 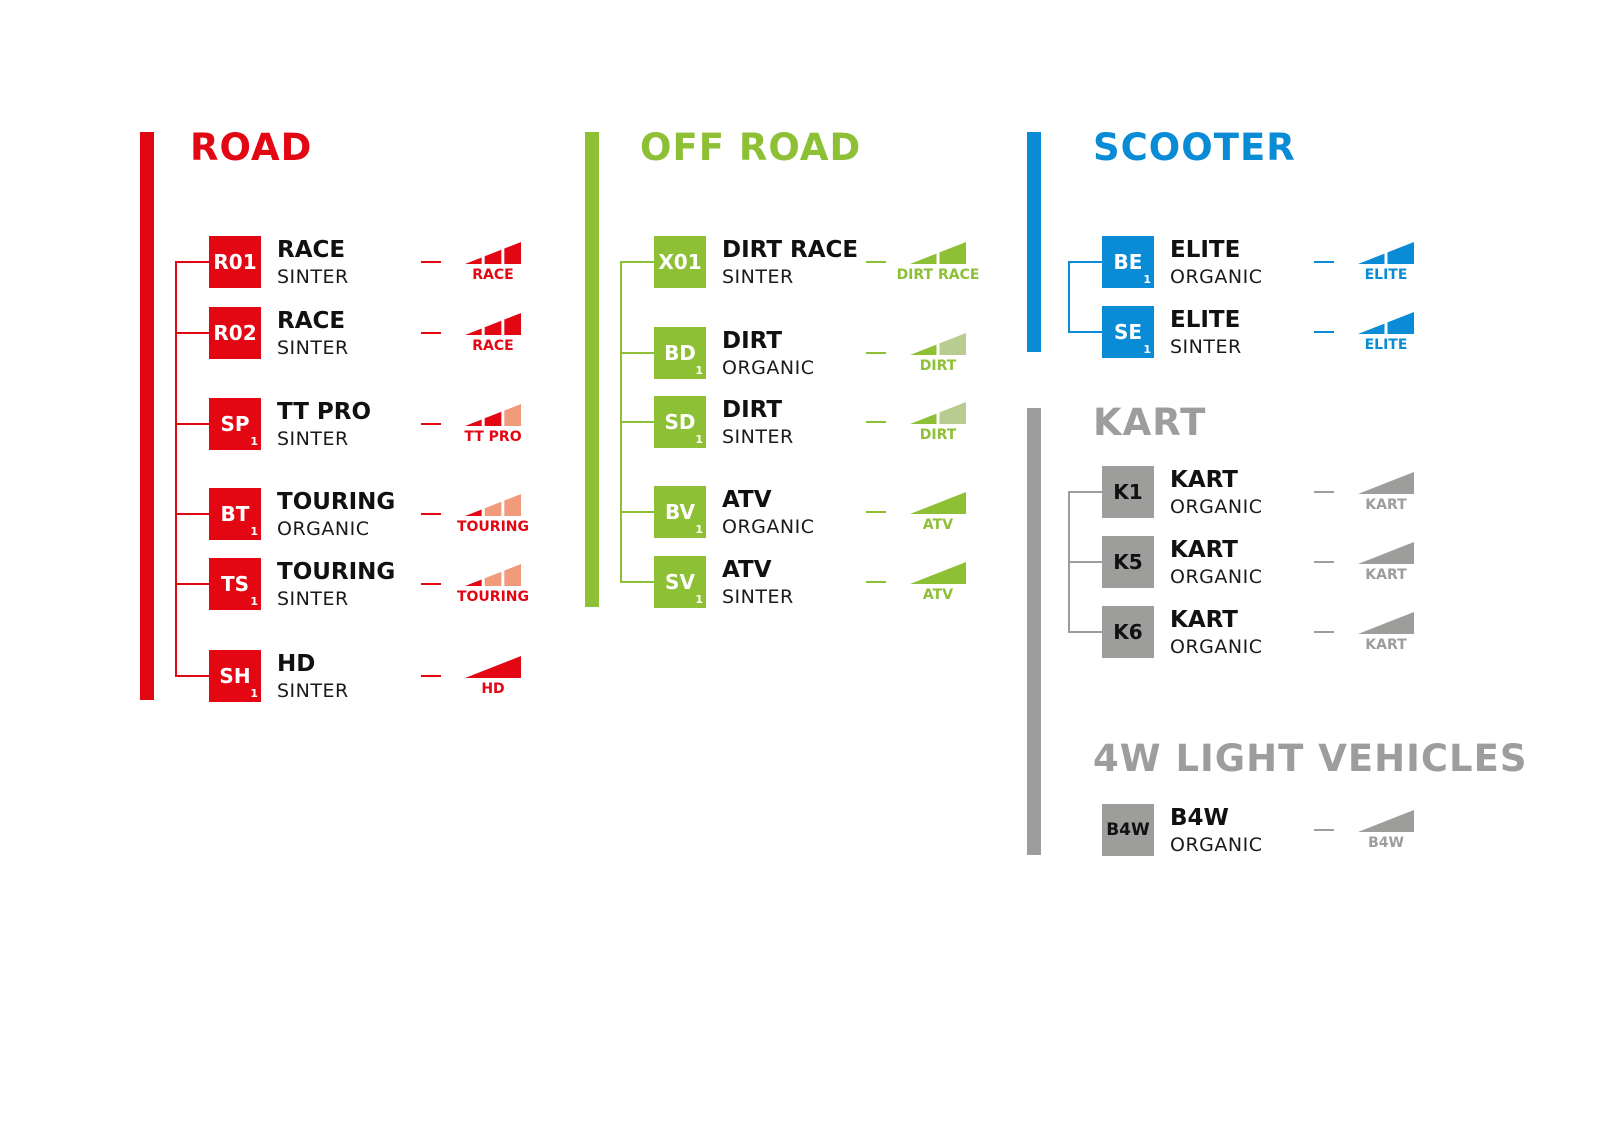 I want to click on product-name: DIRT RACE, so click(x=790, y=250).